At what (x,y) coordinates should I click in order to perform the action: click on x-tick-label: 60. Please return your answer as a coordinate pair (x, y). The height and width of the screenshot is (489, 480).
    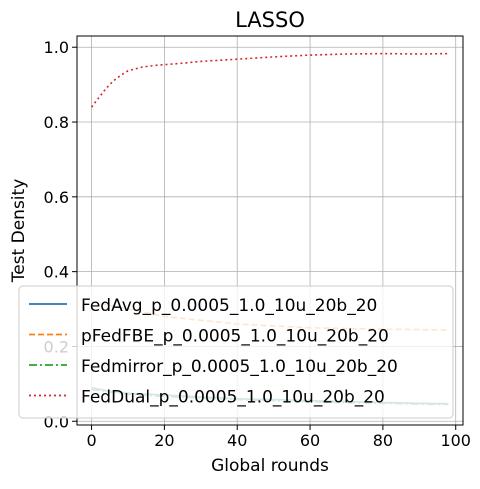
    Looking at the image, I should click on (310, 440).